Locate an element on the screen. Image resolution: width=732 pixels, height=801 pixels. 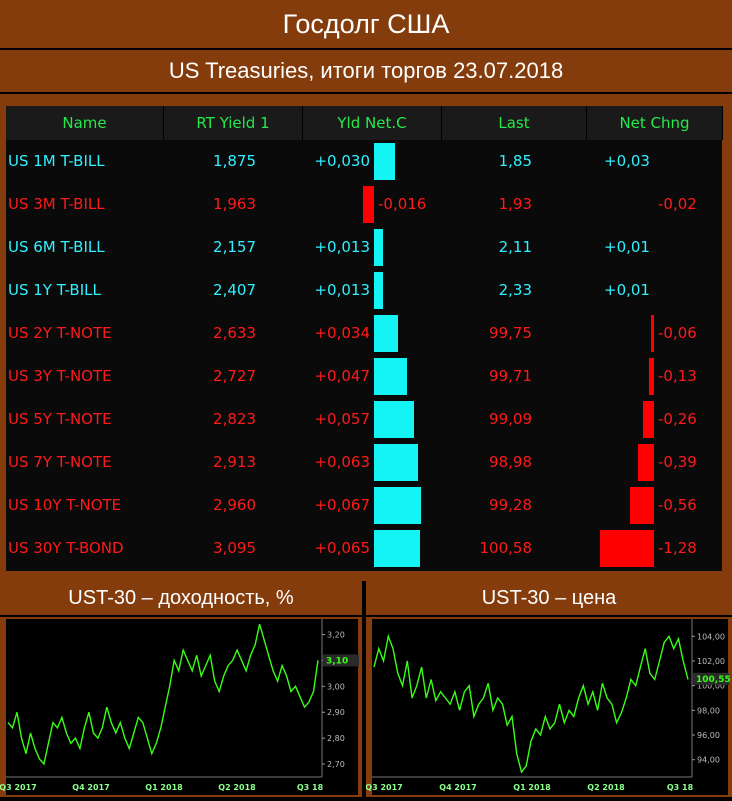
last-value-label: 3,10 is located at coordinates (337, 661).